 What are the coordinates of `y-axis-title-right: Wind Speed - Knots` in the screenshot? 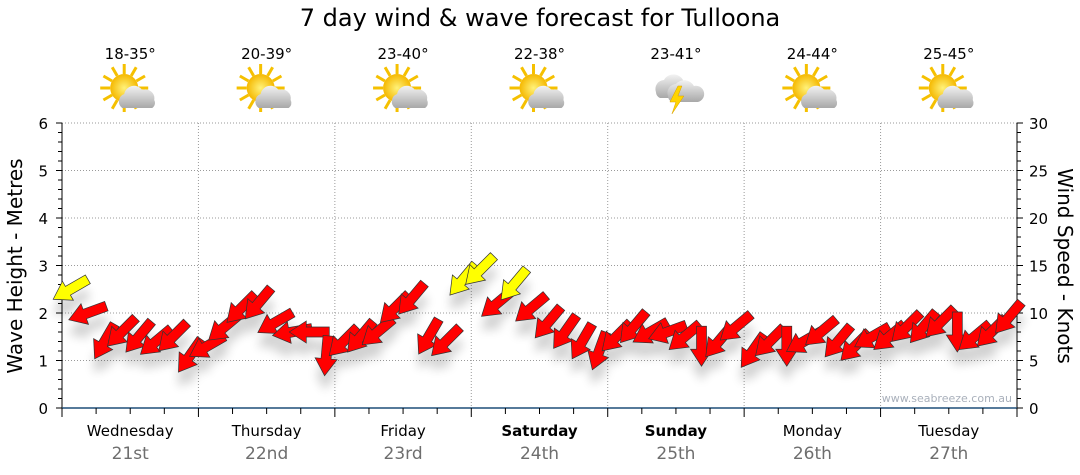 It's located at (1065, 266).